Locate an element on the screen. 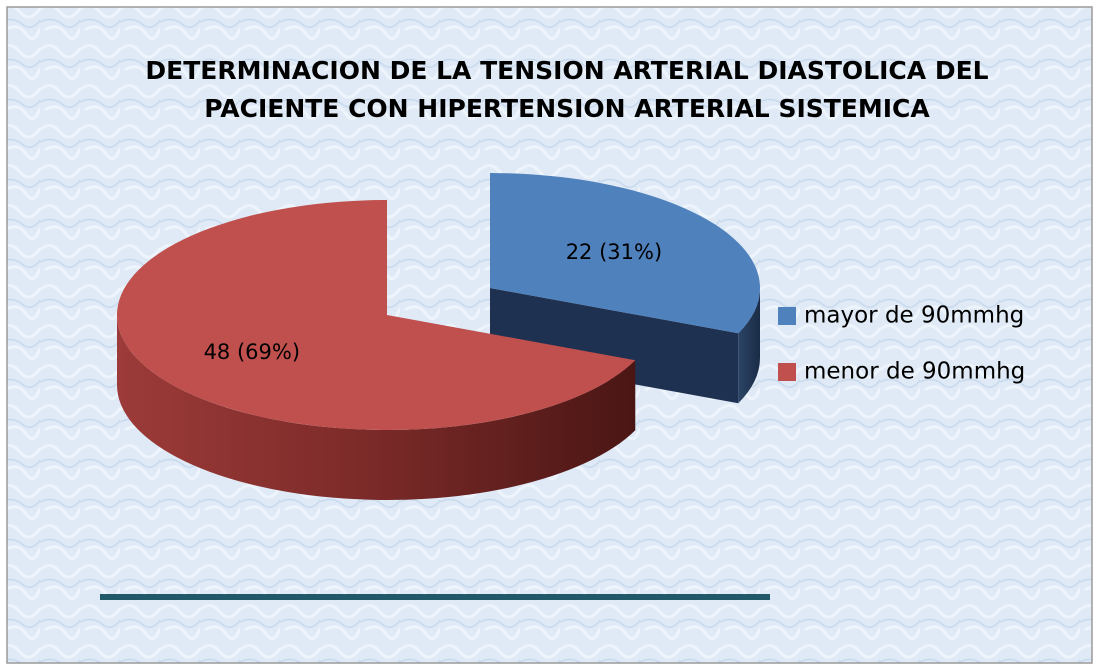 This screenshot has height=670, width=1099. data-label: 22 (31%) is located at coordinates (614, 252).